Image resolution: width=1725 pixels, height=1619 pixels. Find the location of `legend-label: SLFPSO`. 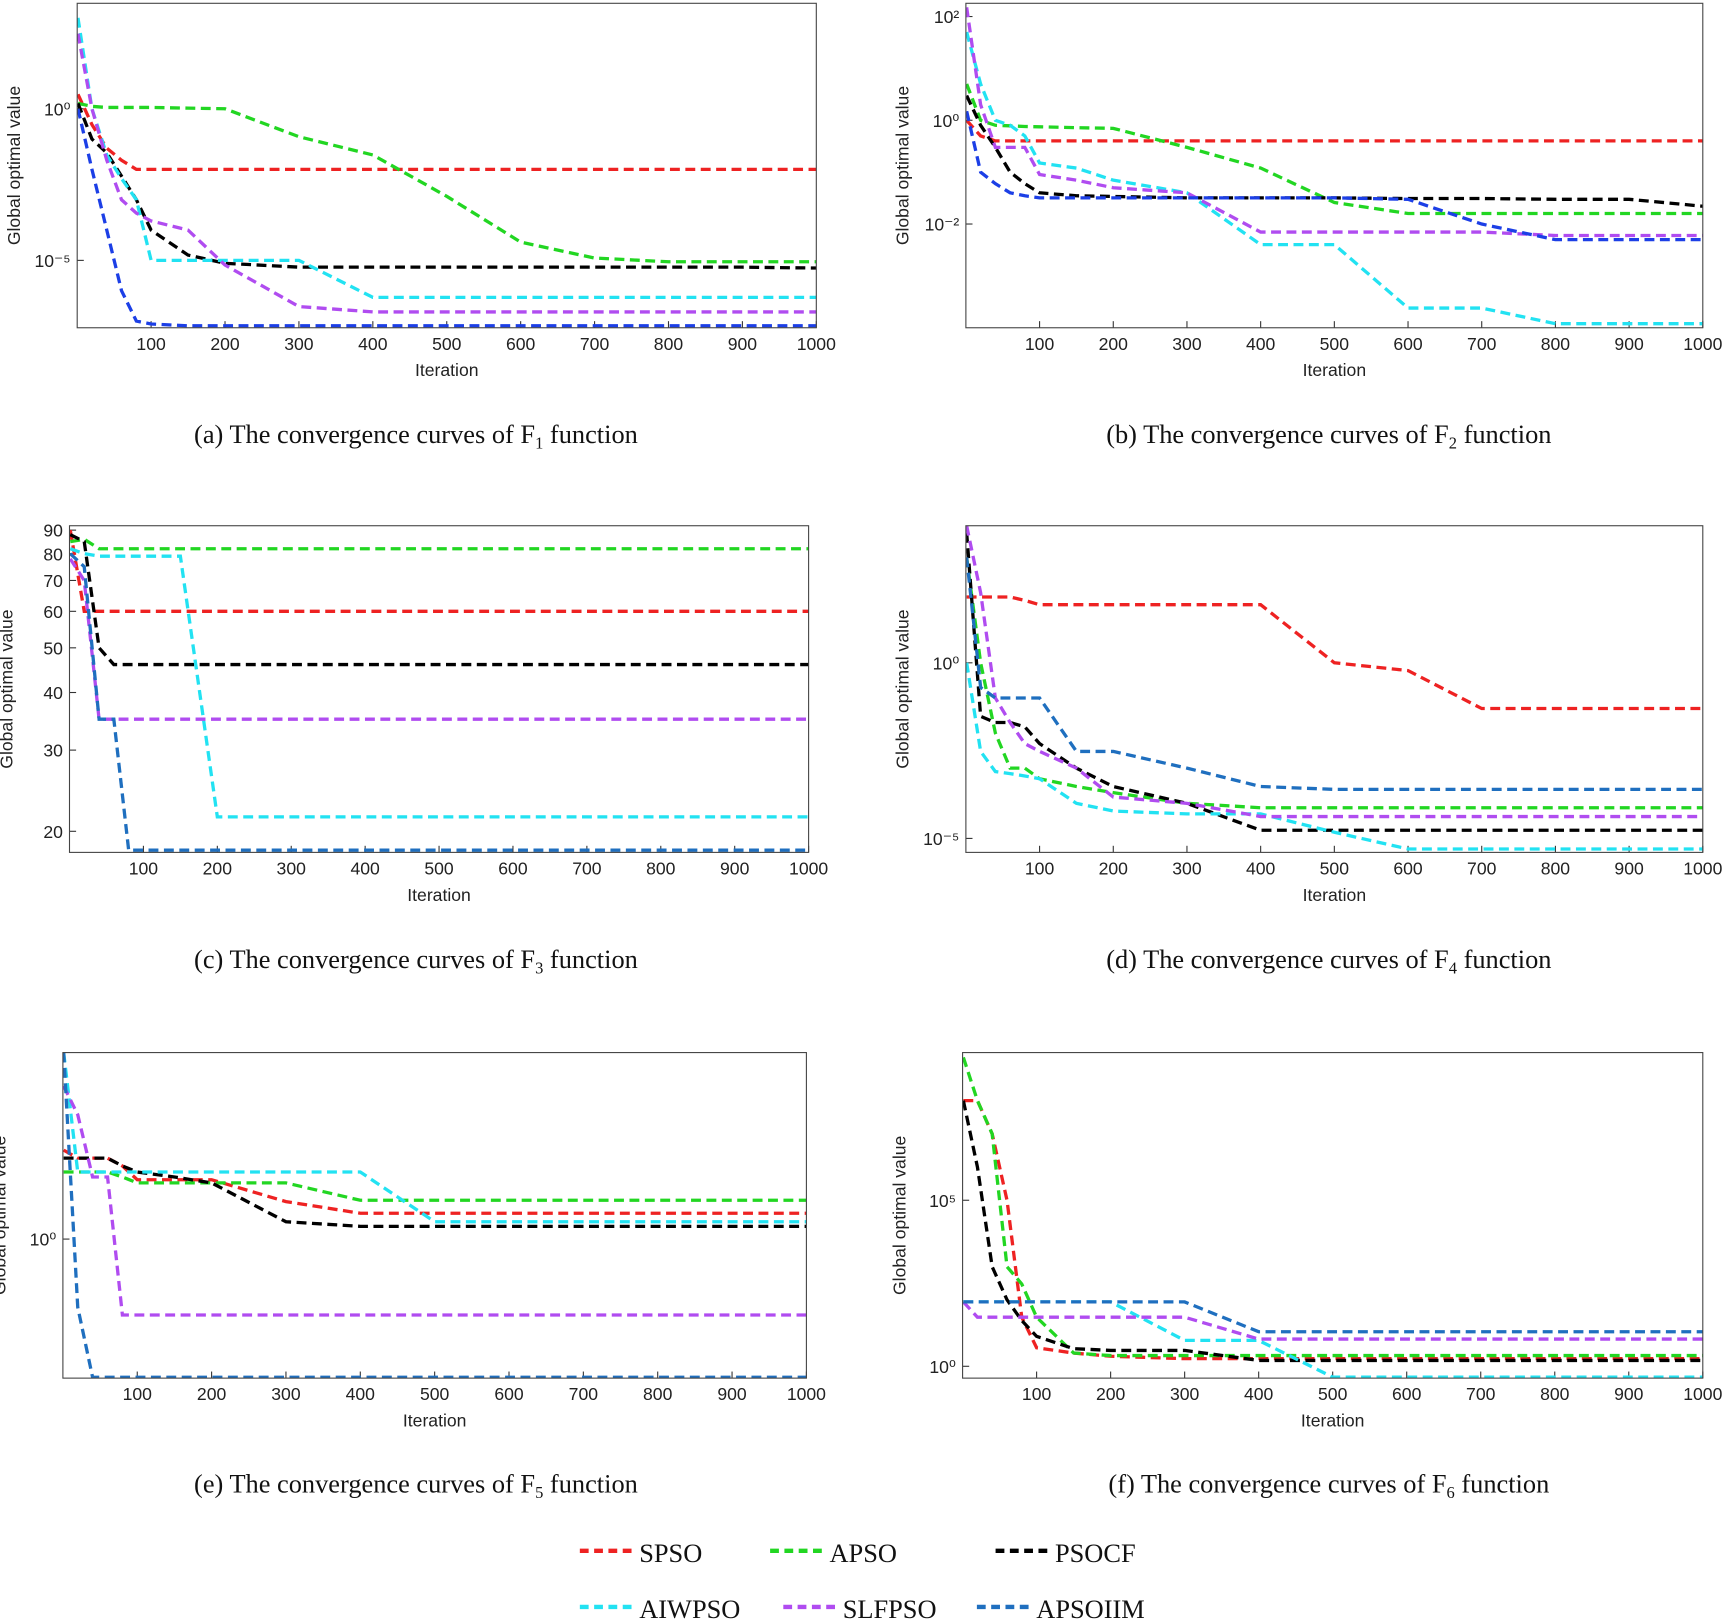

legend-label: SLFPSO is located at coordinates (890, 1606).